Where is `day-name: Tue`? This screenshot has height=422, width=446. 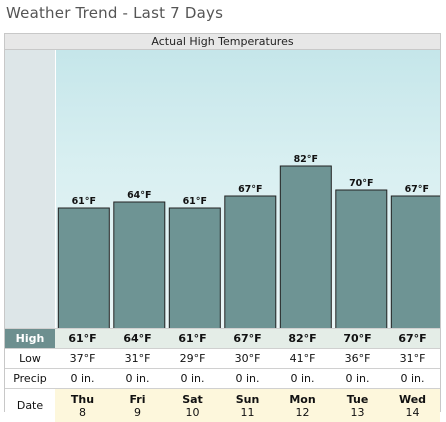 day-name: Tue is located at coordinates (357, 399).